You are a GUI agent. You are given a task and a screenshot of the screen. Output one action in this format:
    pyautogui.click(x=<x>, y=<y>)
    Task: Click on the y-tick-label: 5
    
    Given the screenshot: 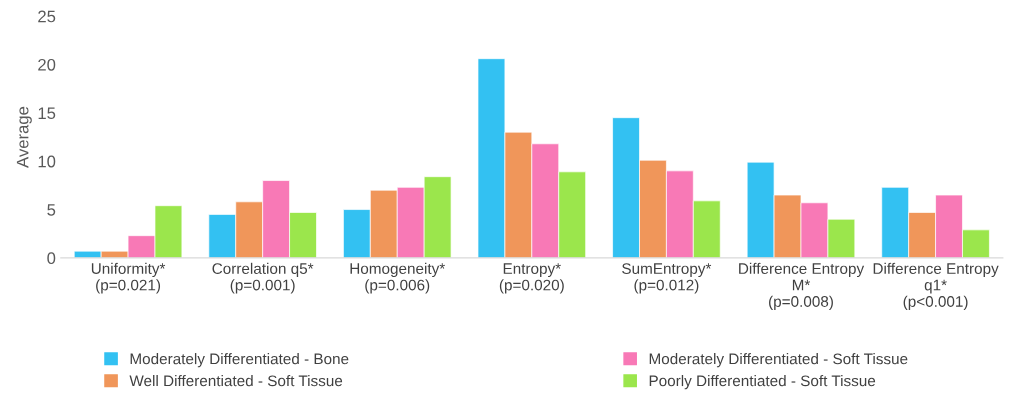 What is the action you would take?
    pyautogui.click(x=51, y=210)
    